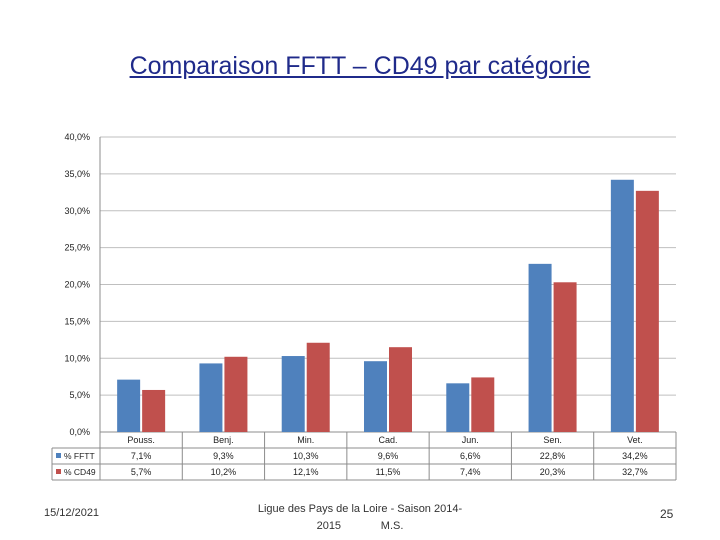 The height and width of the screenshot is (540, 720). I want to click on data-label: 5,7%, so click(141, 472).